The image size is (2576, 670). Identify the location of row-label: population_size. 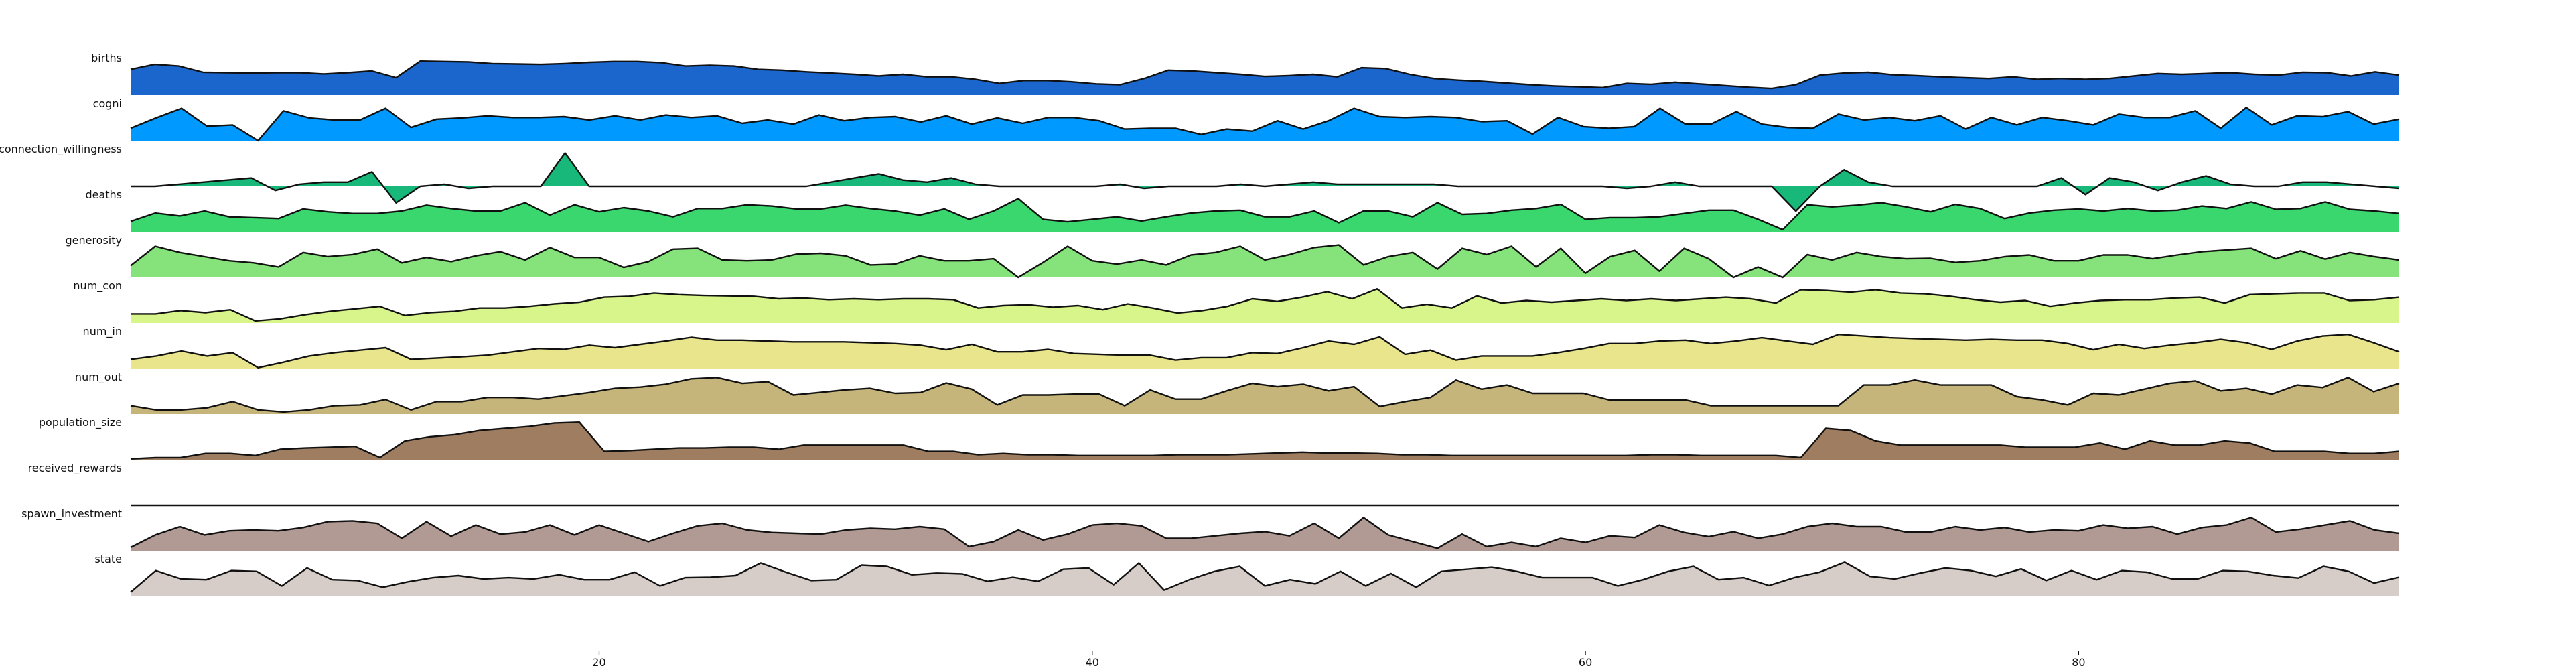
(80, 423).